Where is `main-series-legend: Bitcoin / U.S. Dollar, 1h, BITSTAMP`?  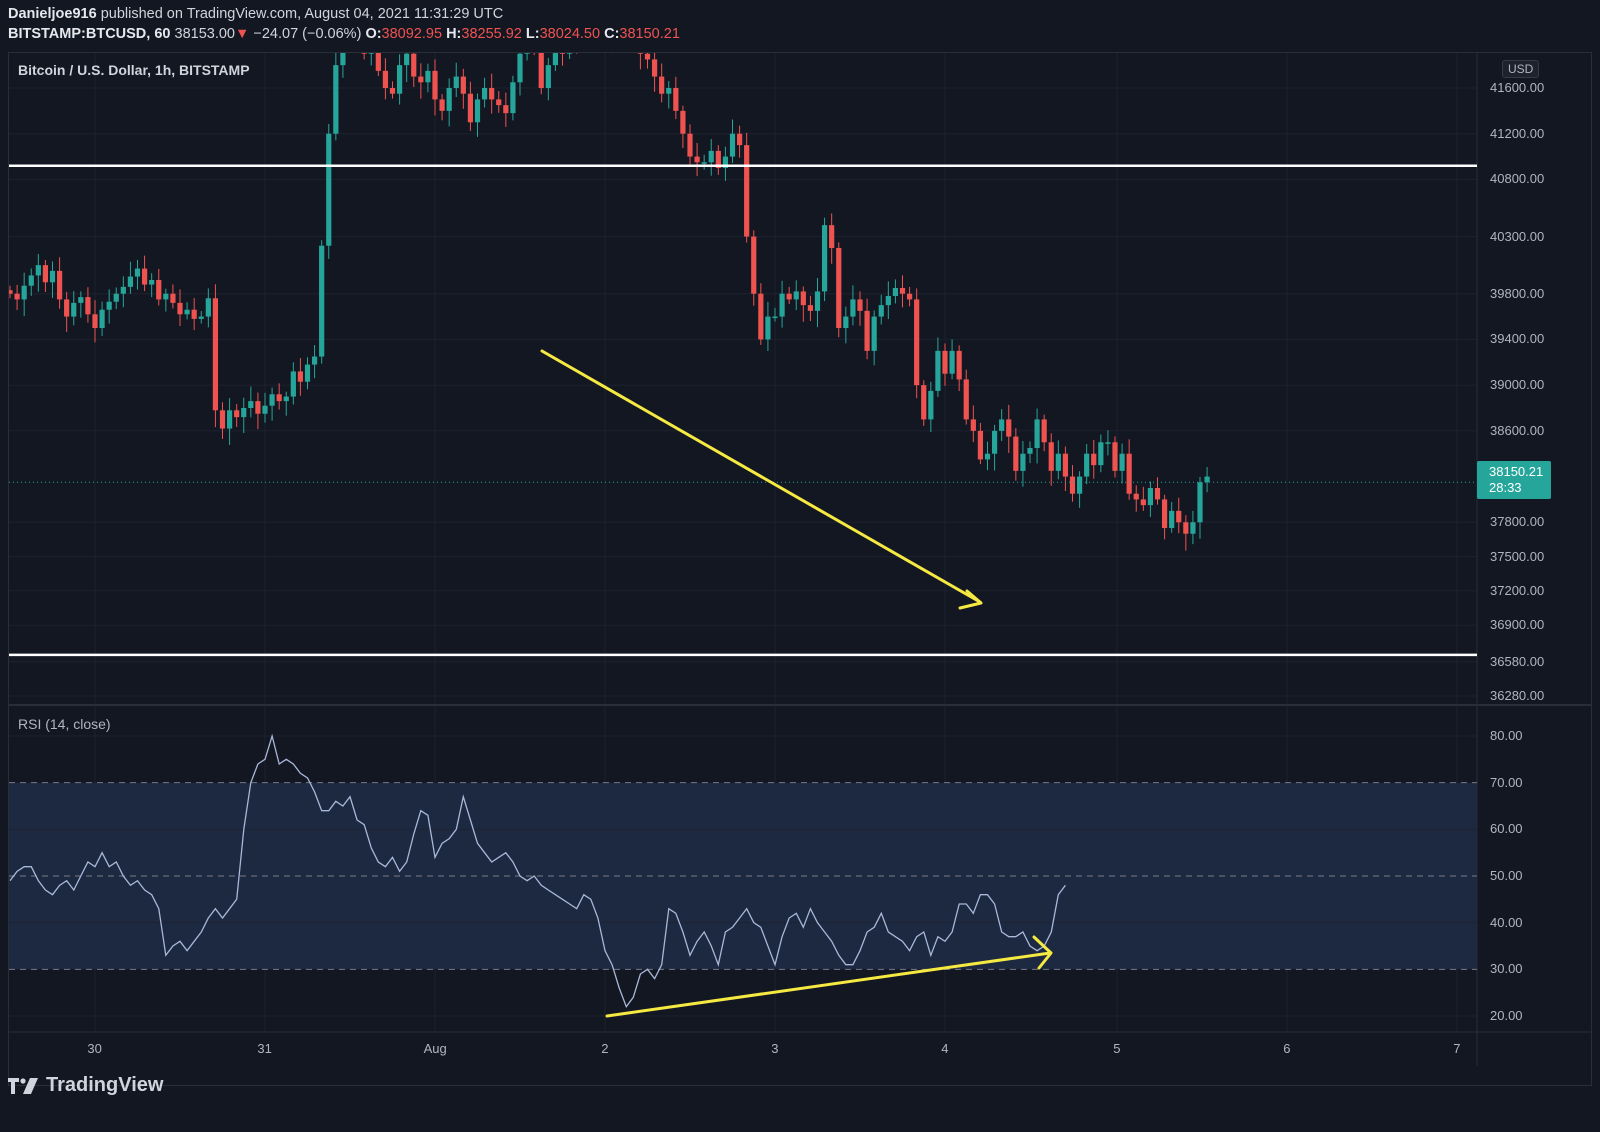
main-series-legend: Bitcoin / U.S. Dollar, 1h, BITSTAMP is located at coordinates (134, 70).